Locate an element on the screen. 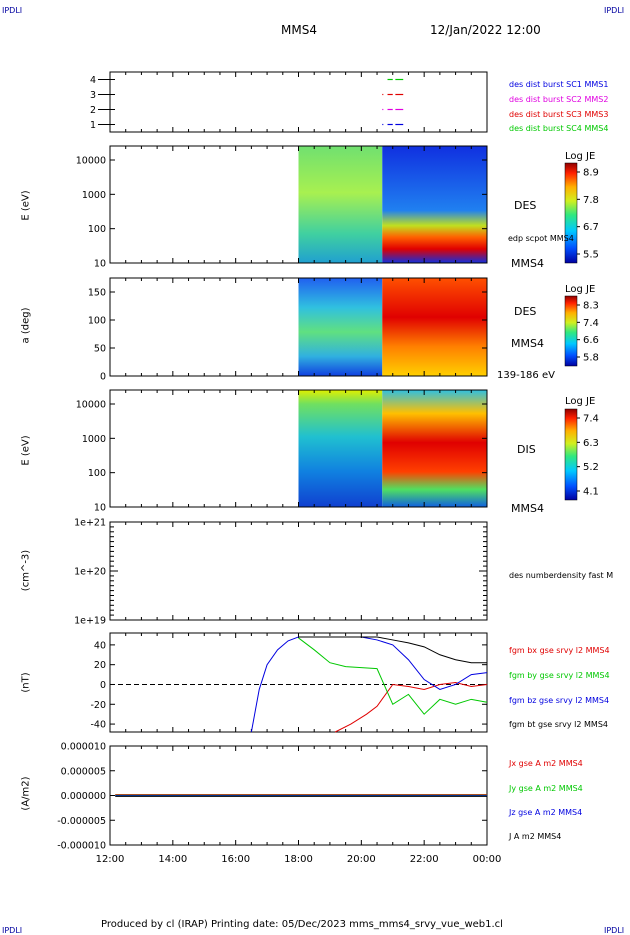 The image size is (630, 935). des-energy-block-early is located at coordinates (340, 204).